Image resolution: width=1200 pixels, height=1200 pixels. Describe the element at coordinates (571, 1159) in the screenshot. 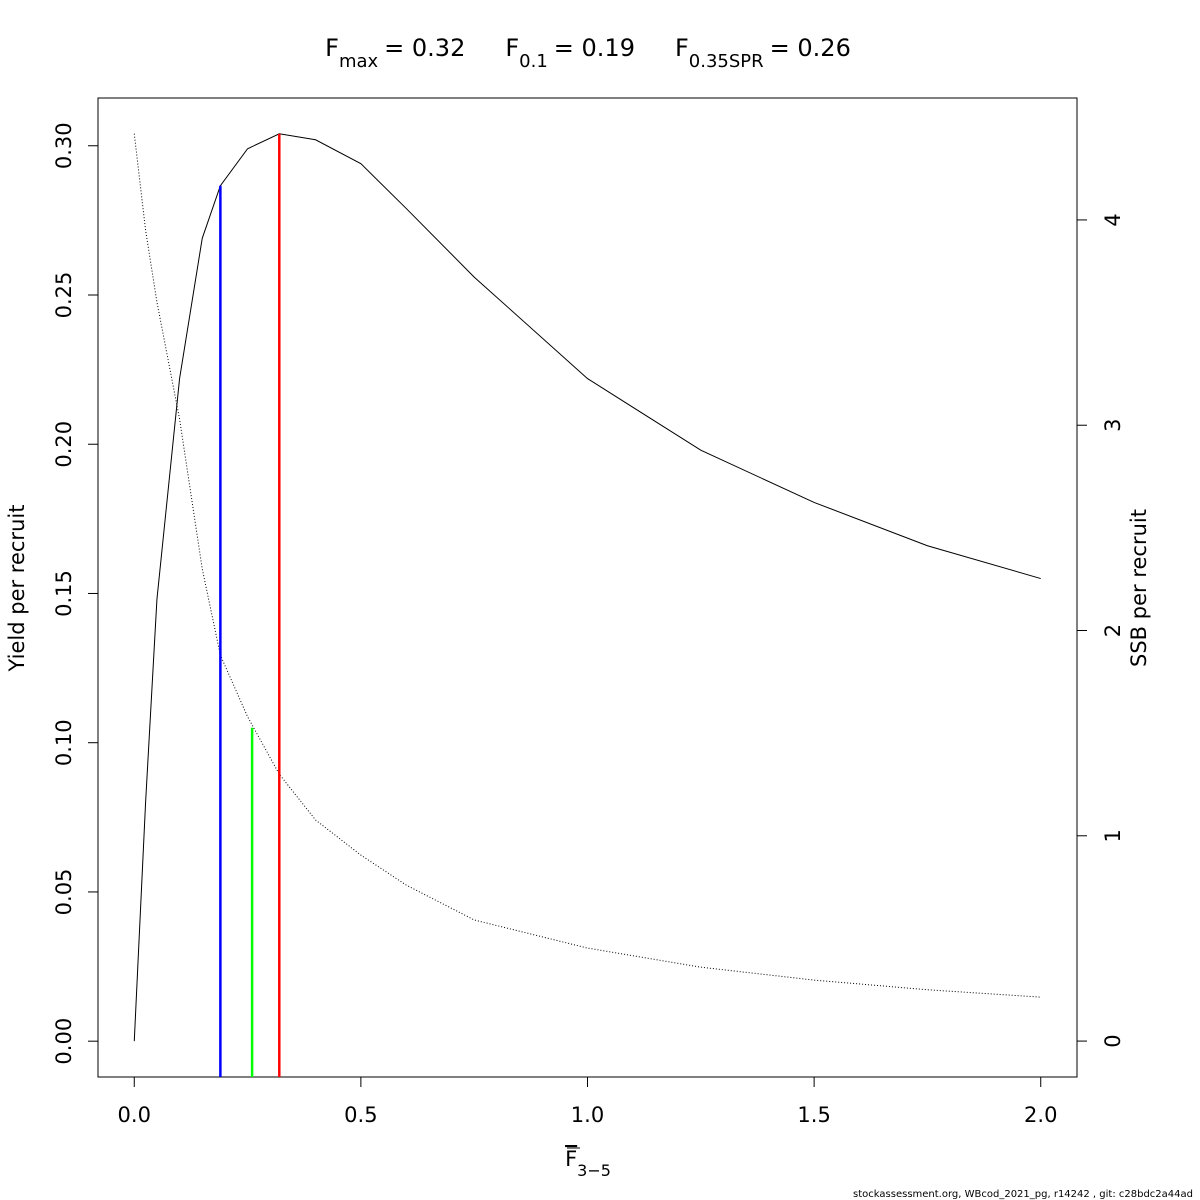

I see `x-label-symbol: F` at that location.